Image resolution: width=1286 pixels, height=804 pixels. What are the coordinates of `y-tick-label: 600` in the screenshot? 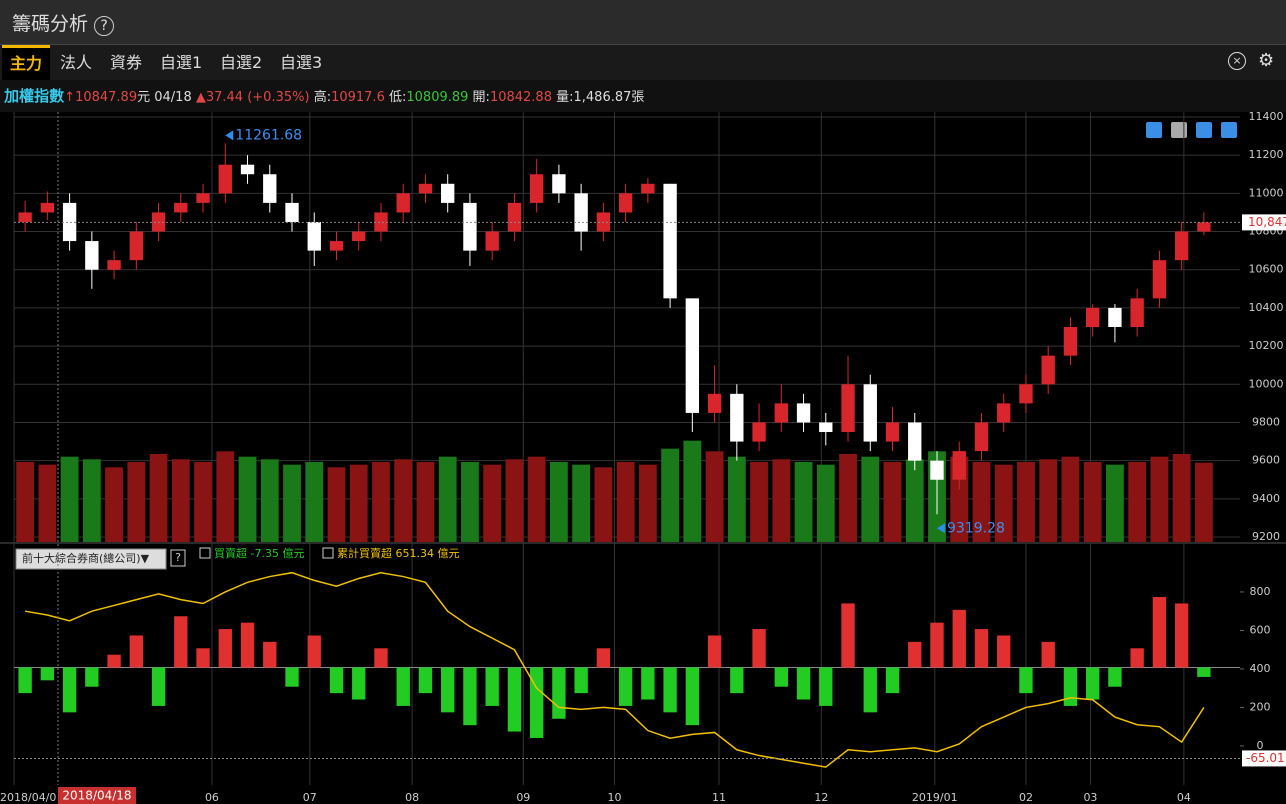 It's located at (1260, 629).